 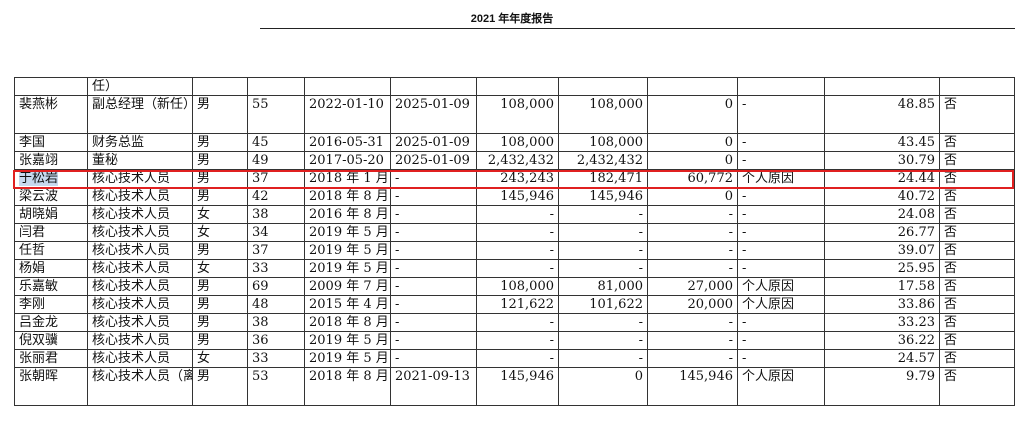 I want to click on cell-c3: 27,000, so click(x=692, y=286).